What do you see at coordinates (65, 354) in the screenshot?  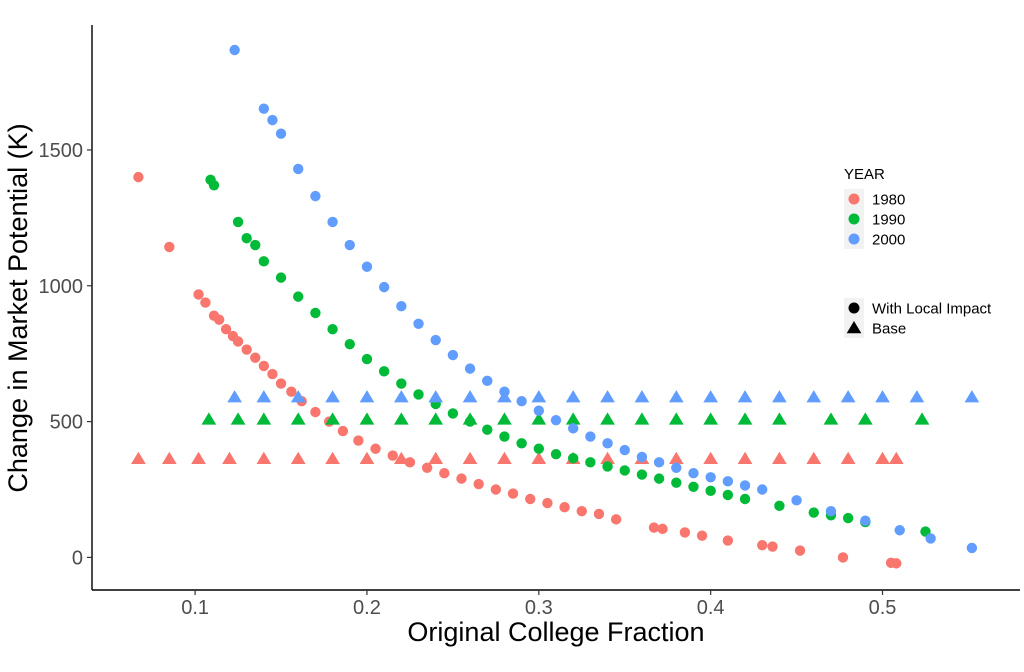 I see `y-axis-ticks: 0 500 1000 1500` at bounding box center [65, 354].